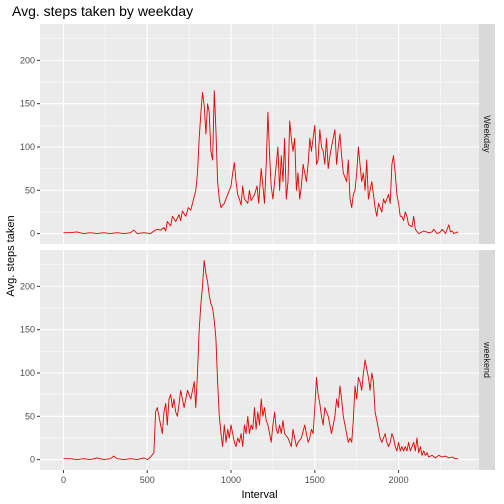 The image size is (504, 504). What do you see at coordinates (63, 480) in the screenshot?
I see `x-tick-label: 0` at bounding box center [63, 480].